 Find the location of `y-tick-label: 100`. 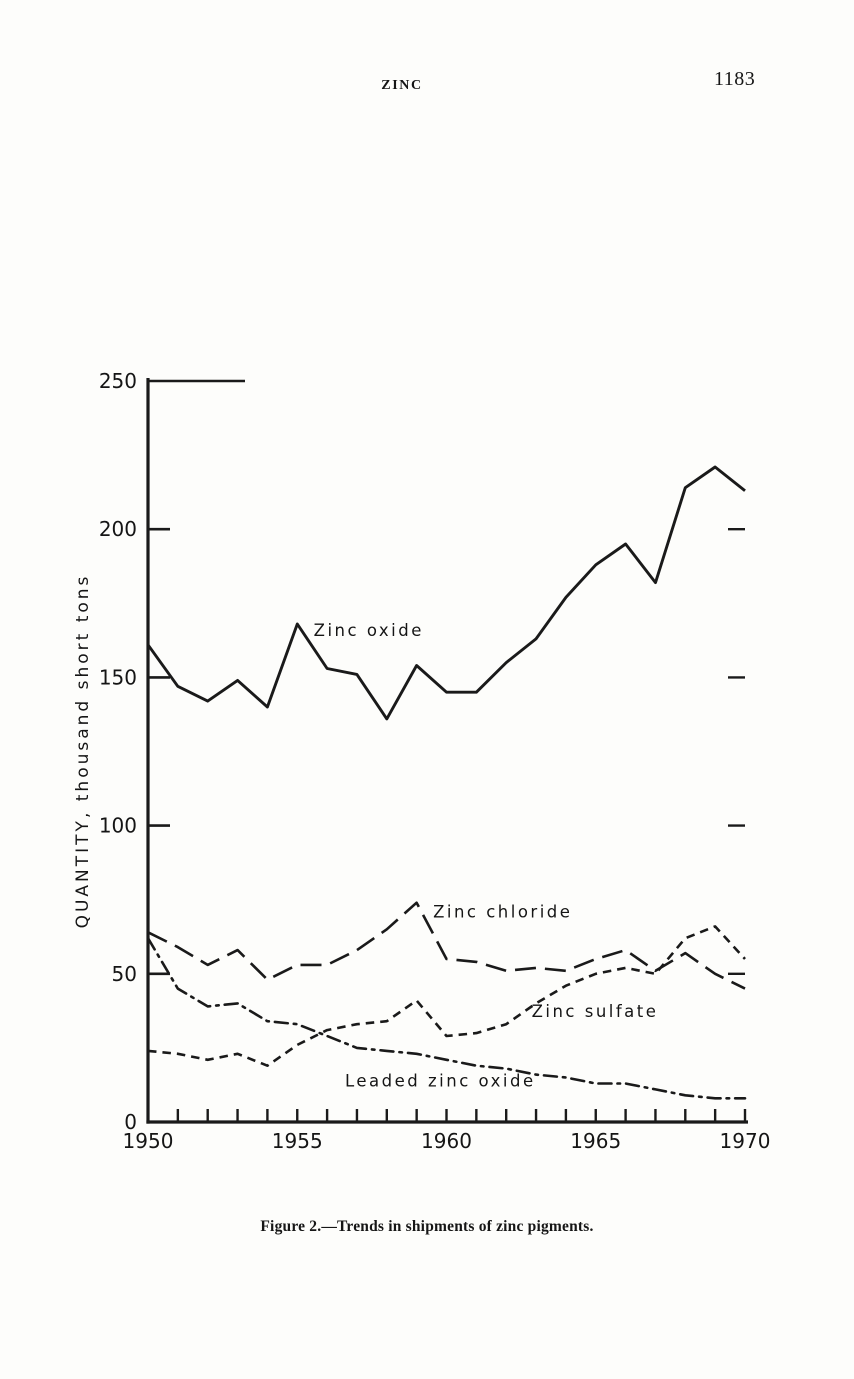

y-tick-label: 100 is located at coordinates (118, 826).